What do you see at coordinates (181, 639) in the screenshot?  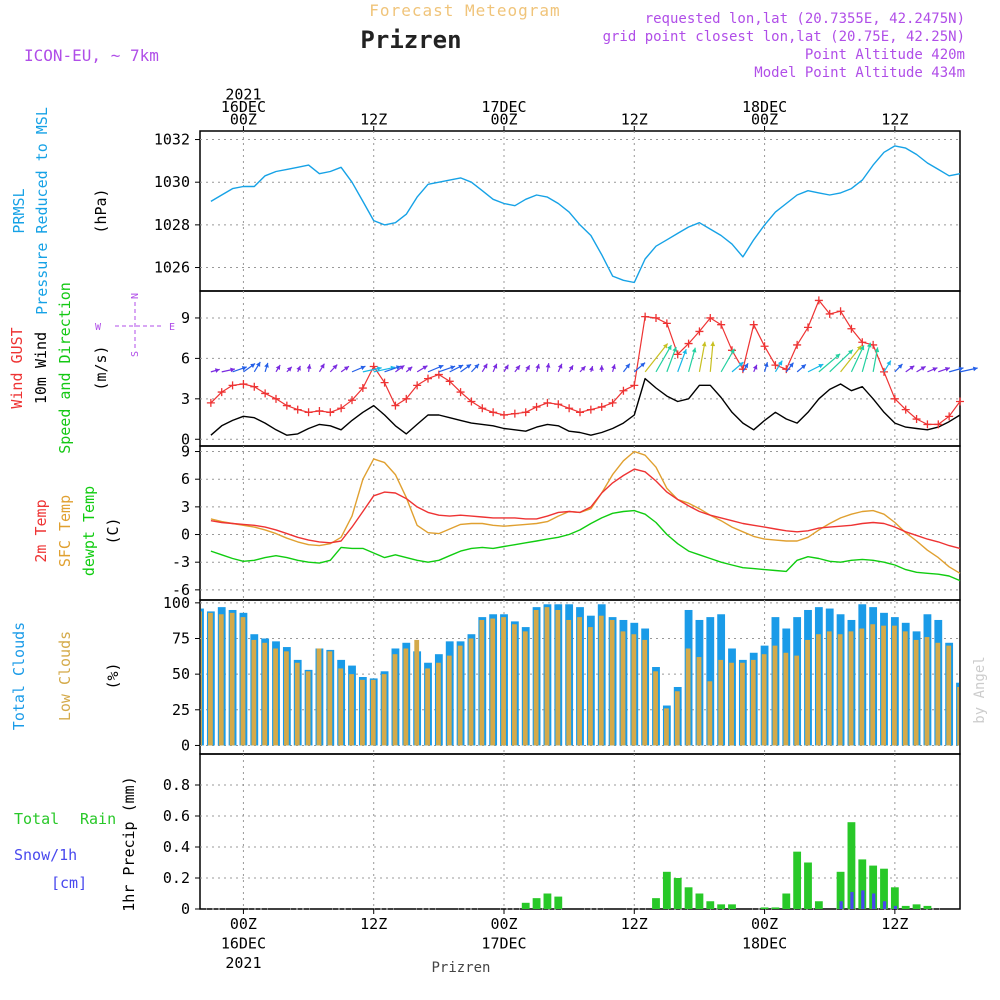 I see `y-tick-label: 75` at bounding box center [181, 639].